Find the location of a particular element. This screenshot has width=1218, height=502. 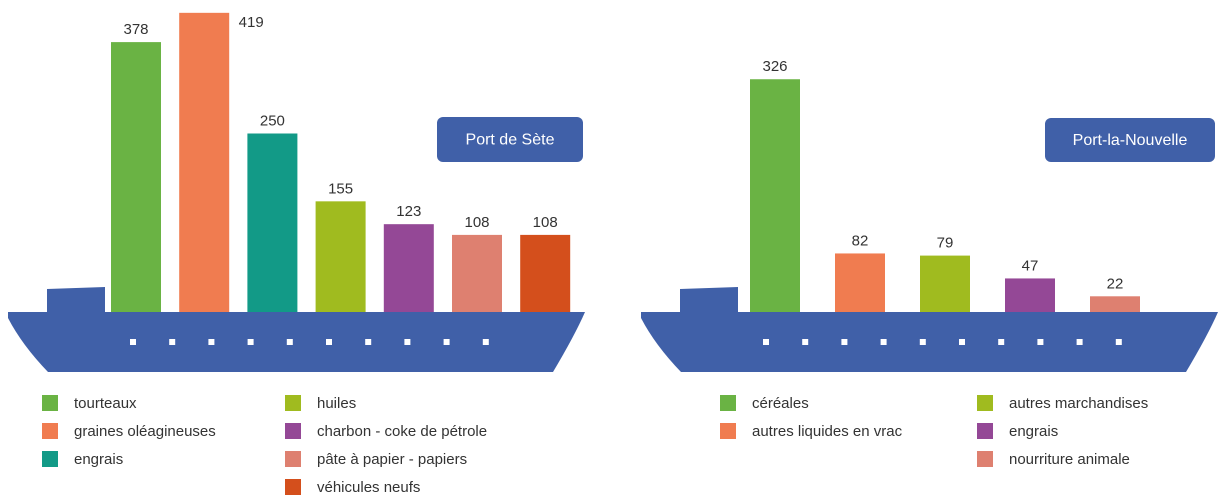

legend-label: autres marchandises is located at coordinates (1078, 403).